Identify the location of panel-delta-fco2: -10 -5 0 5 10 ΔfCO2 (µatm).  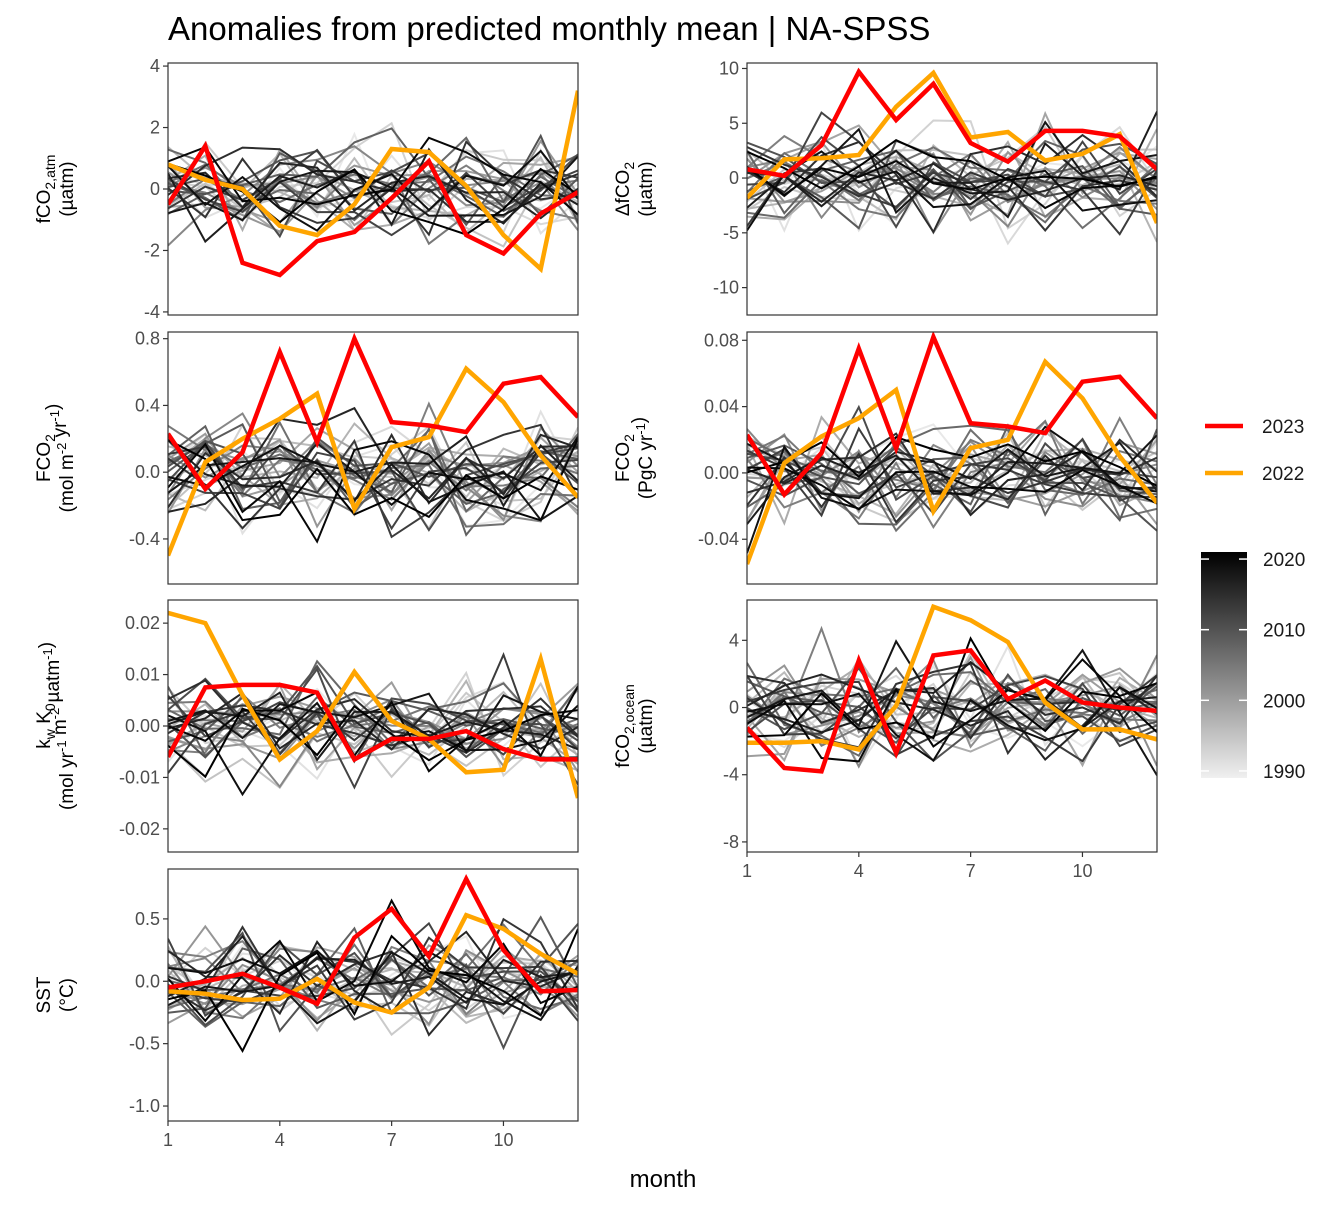
(885, 187).